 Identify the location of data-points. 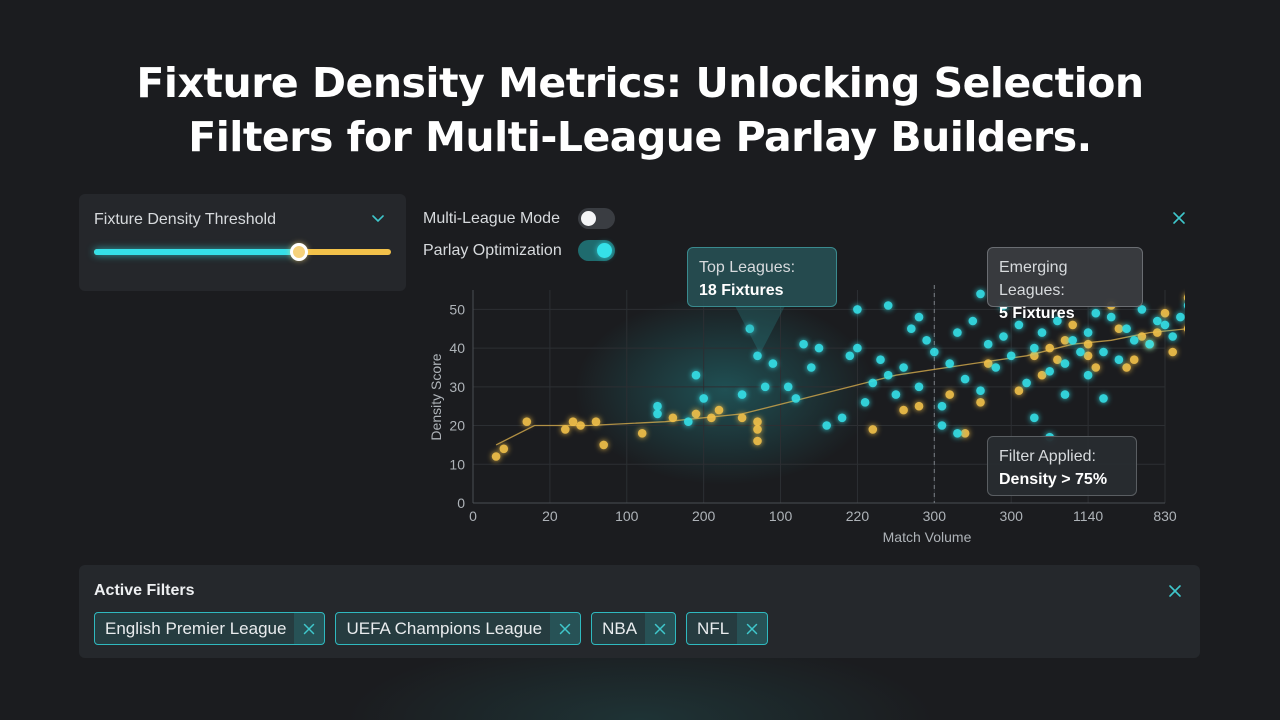
(838, 375).